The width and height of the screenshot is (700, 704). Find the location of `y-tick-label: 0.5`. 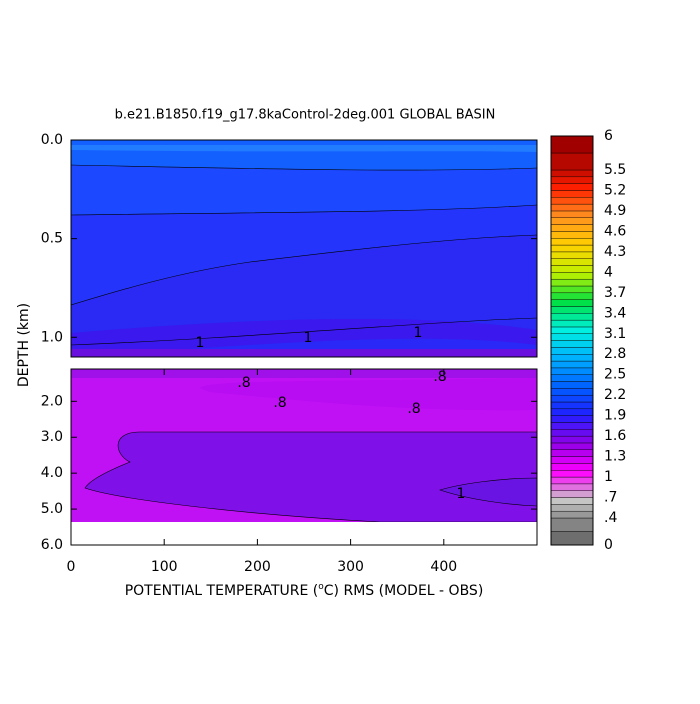

y-tick-label: 0.5 is located at coordinates (52, 239).